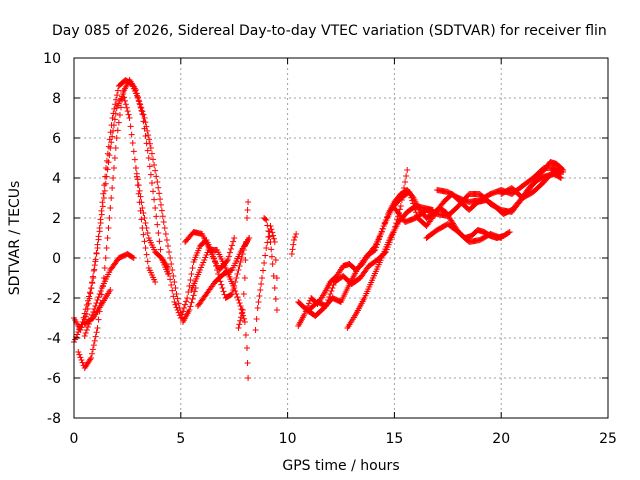  I want to click on x-tick-label: 15, so click(394, 439).